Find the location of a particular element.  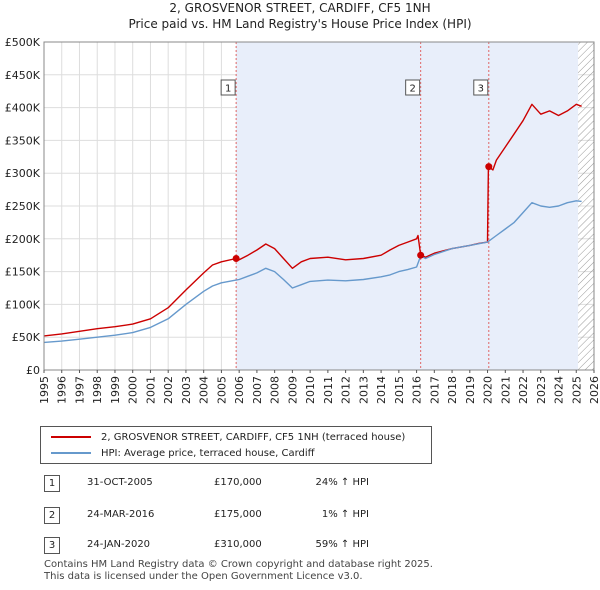

x-tick-label: 2024 is located at coordinates (559, 390).